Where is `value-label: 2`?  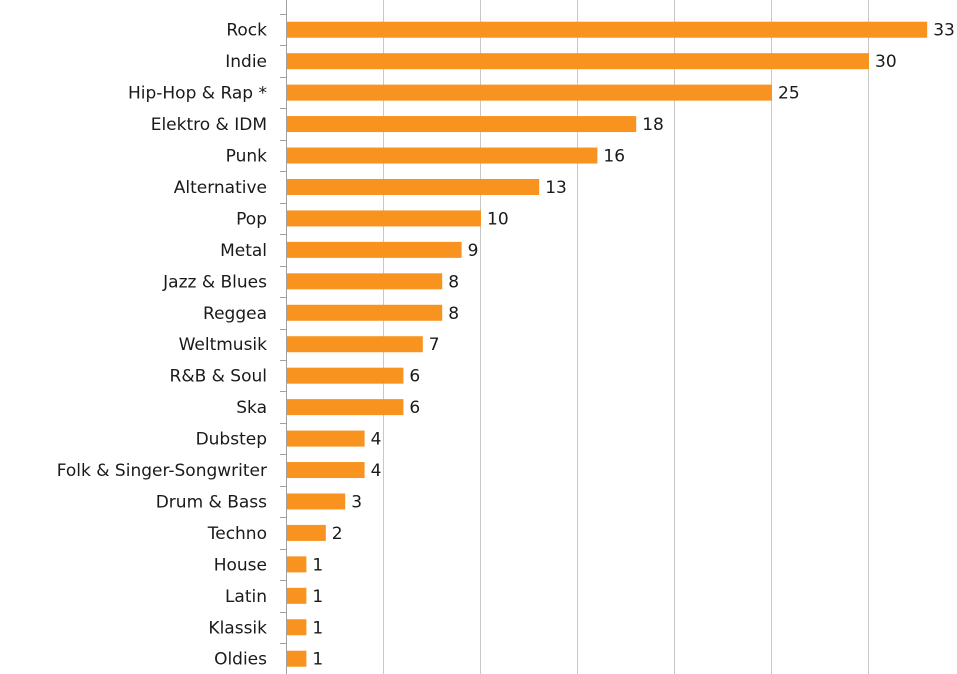 value-label: 2 is located at coordinates (337, 534).